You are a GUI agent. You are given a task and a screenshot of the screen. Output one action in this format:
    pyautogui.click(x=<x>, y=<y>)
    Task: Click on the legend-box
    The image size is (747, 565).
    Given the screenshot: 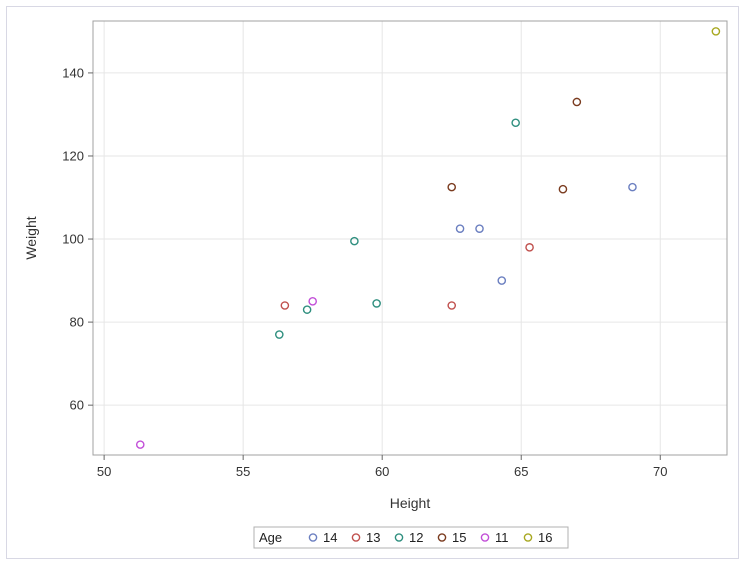 What is the action you would take?
    pyautogui.click(x=411, y=537)
    